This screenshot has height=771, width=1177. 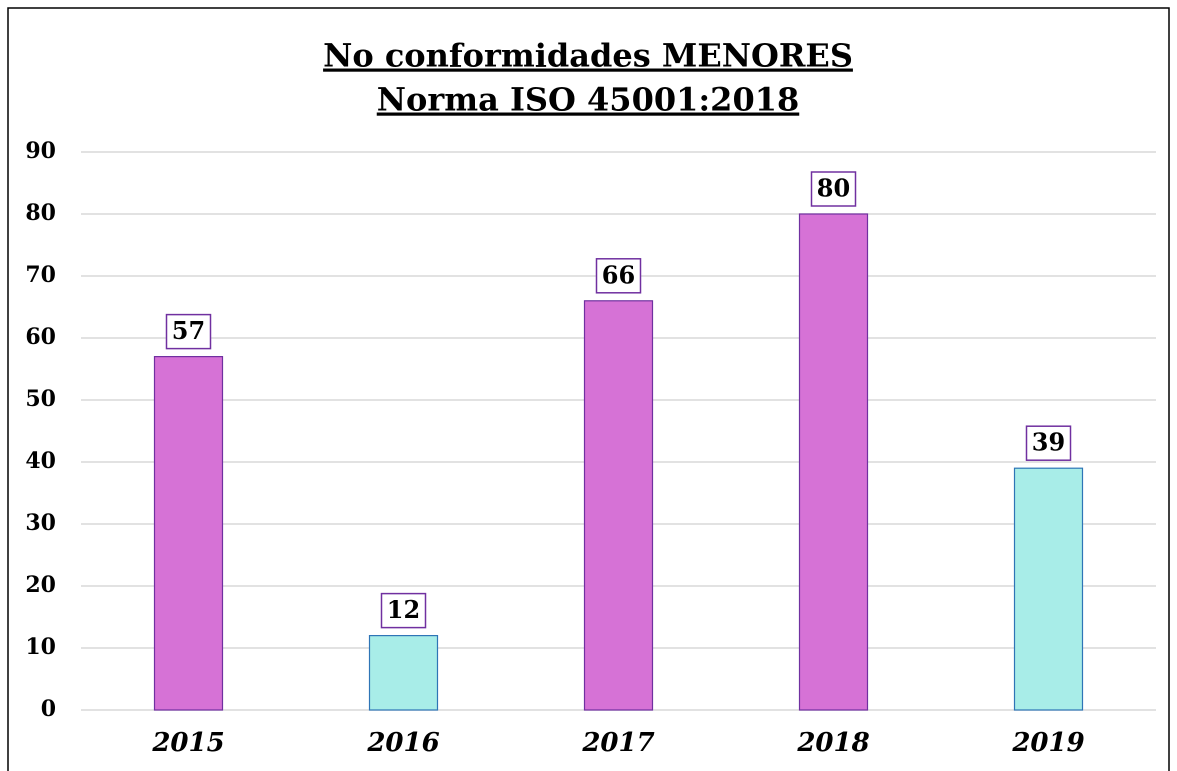 I want to click on value-label: 12, so click(x=403, y=609).